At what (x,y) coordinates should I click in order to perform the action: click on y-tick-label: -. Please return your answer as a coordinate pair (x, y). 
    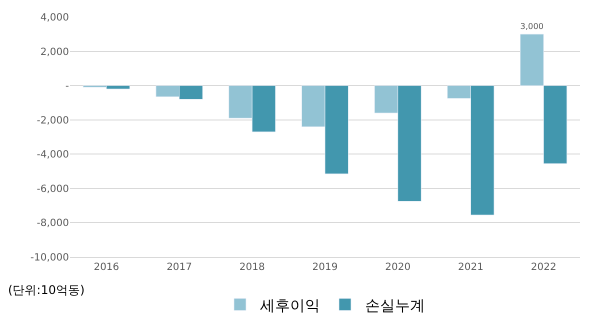
    Looking at the image, I should click on (67, 86).